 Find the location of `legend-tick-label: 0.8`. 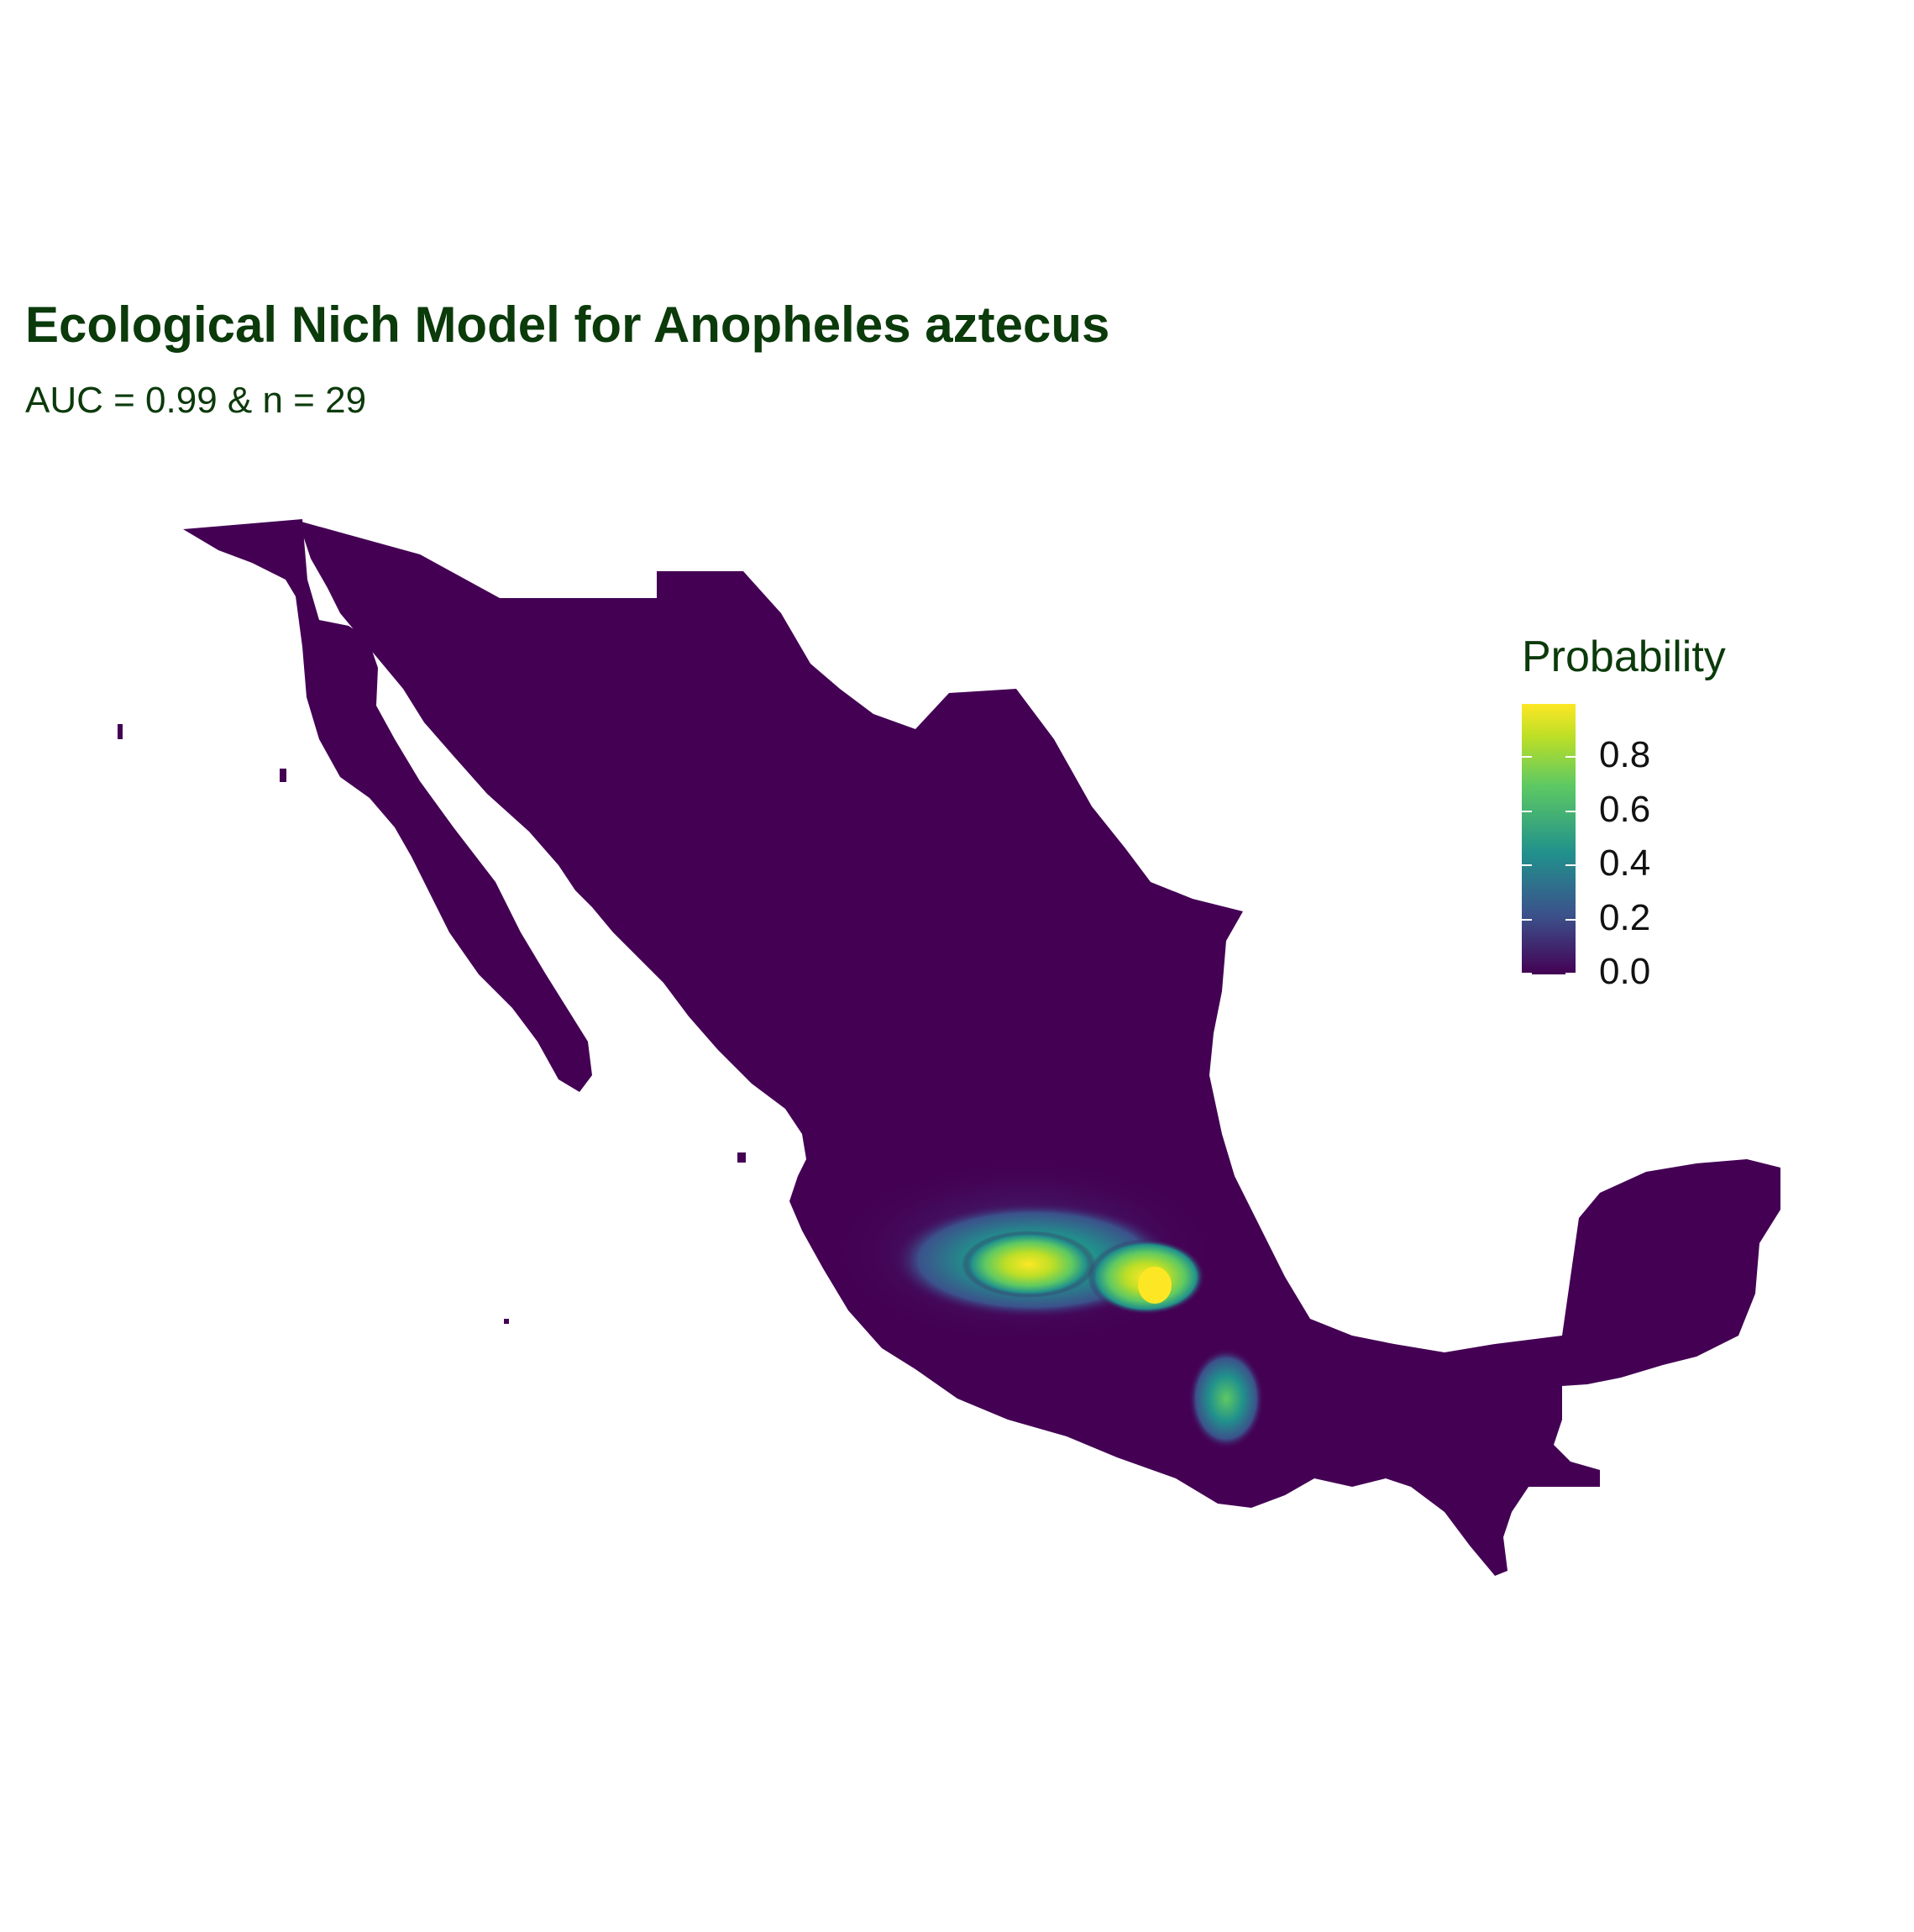

legend-tick-label: 0.8 is located at coordinates (1625, 755).